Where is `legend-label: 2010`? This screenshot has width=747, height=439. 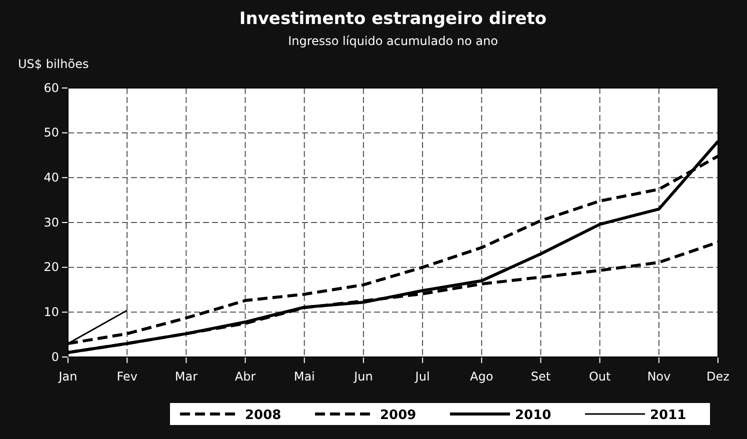
legend-label: 2010 is located at coordinates (533, 415).